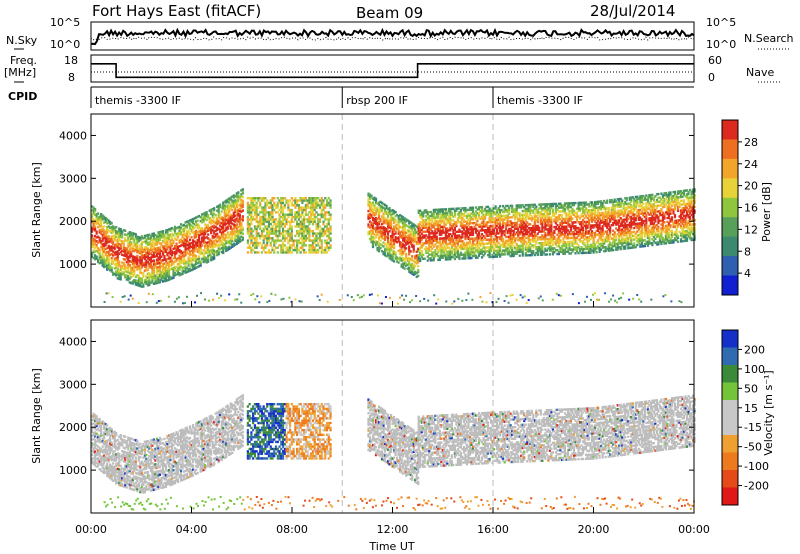 Image resolution: width=800 pixels, height=554 pixels. What do you see at coordinates (71, 60) in the screenshot?
I see `freq-tick-top: 18` at bounding box center [71, 60].